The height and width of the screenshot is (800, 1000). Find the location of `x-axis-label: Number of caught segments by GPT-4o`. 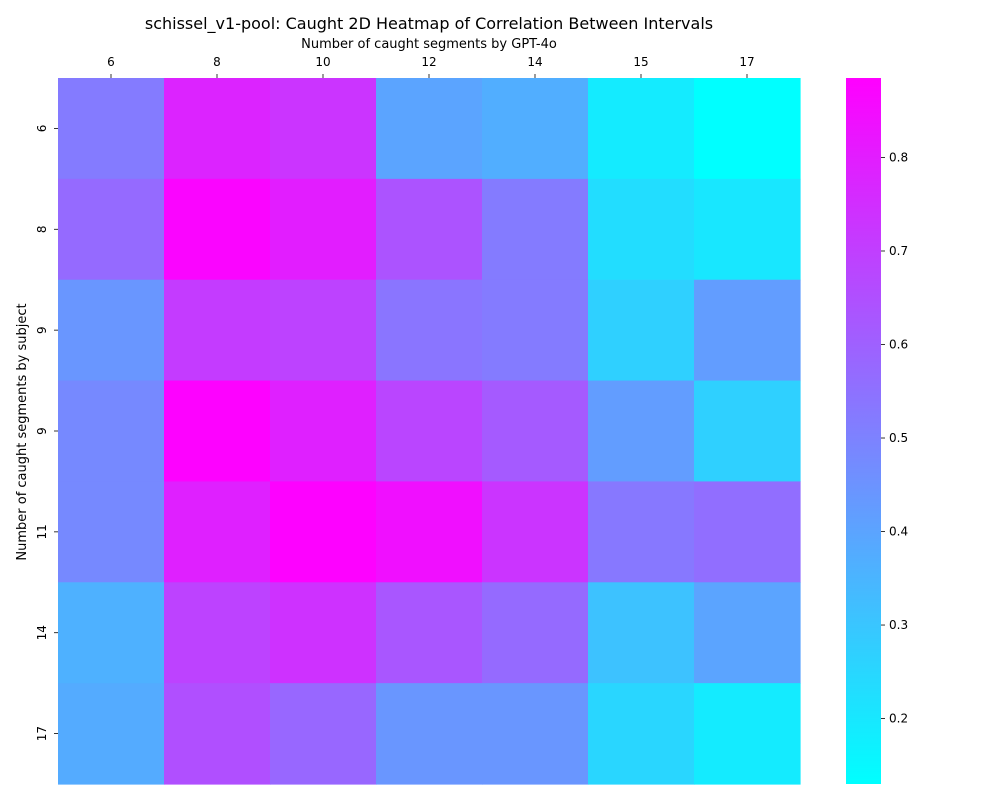

x-axis-label: Number of caught segments by GPT-4o is located at coordinates (429, 44).